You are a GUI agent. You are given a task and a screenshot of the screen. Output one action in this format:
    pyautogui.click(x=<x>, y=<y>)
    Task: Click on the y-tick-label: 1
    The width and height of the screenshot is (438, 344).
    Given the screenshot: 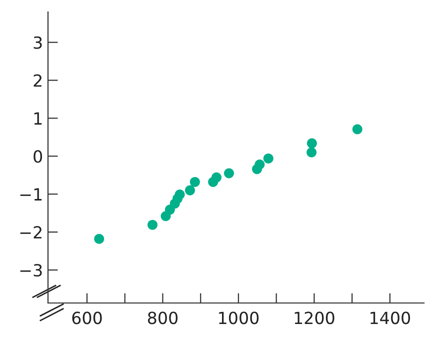 What is the action you would take?
    pyautogui.click(x=38, y=118)
    